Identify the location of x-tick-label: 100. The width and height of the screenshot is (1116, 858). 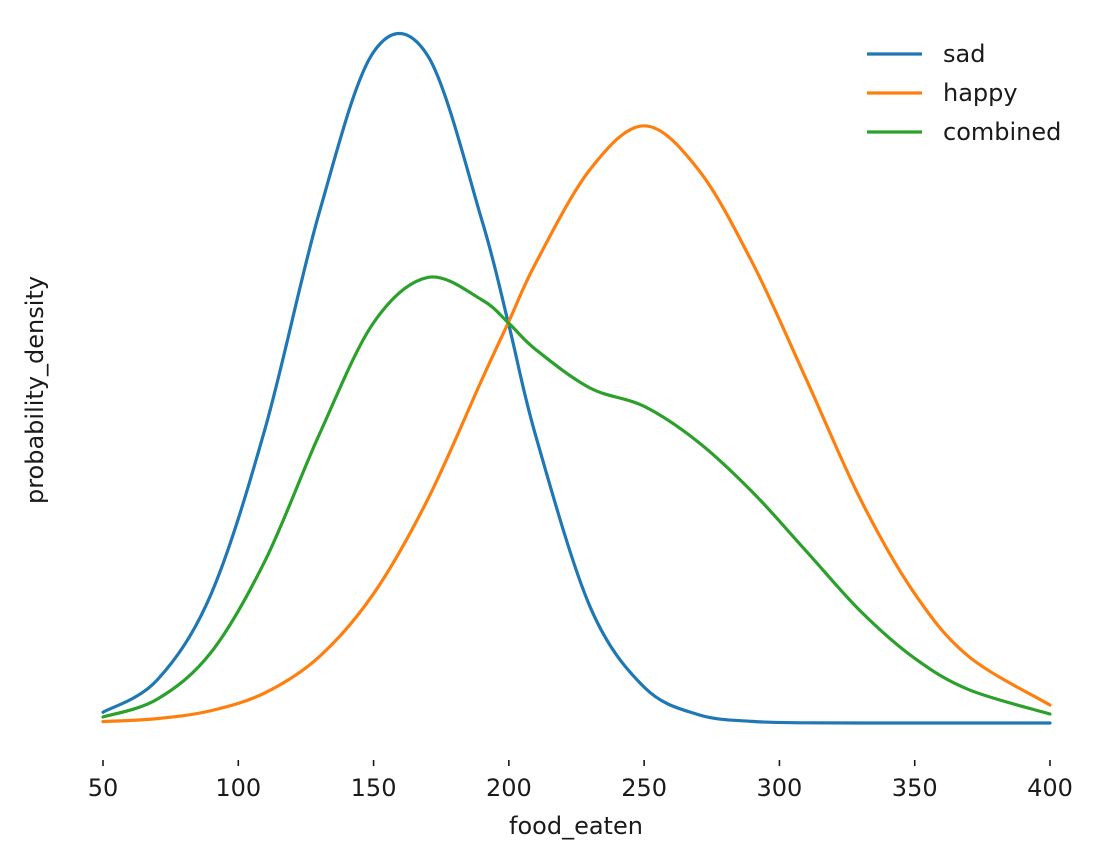
(238, 788).